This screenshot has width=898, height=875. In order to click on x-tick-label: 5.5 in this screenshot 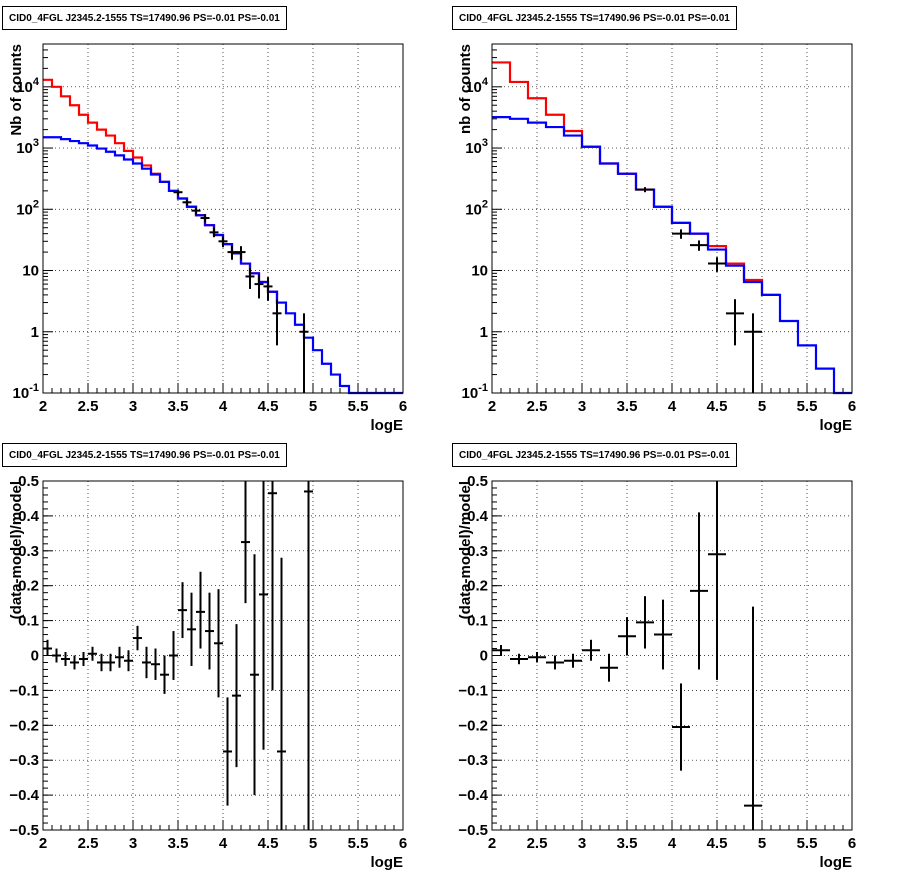, I will do `click(807, 406)`.